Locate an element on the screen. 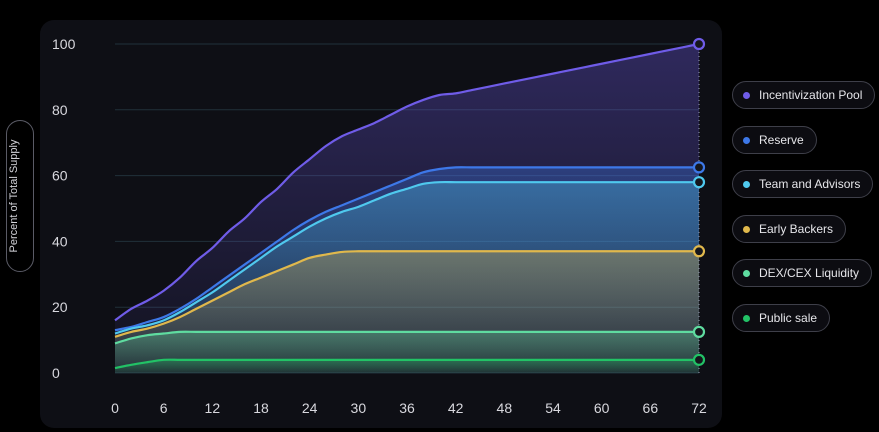 The width and height of the screenshot is (879, 432). legend-item-reserve: Reserve is located at coordinates (774, 140).